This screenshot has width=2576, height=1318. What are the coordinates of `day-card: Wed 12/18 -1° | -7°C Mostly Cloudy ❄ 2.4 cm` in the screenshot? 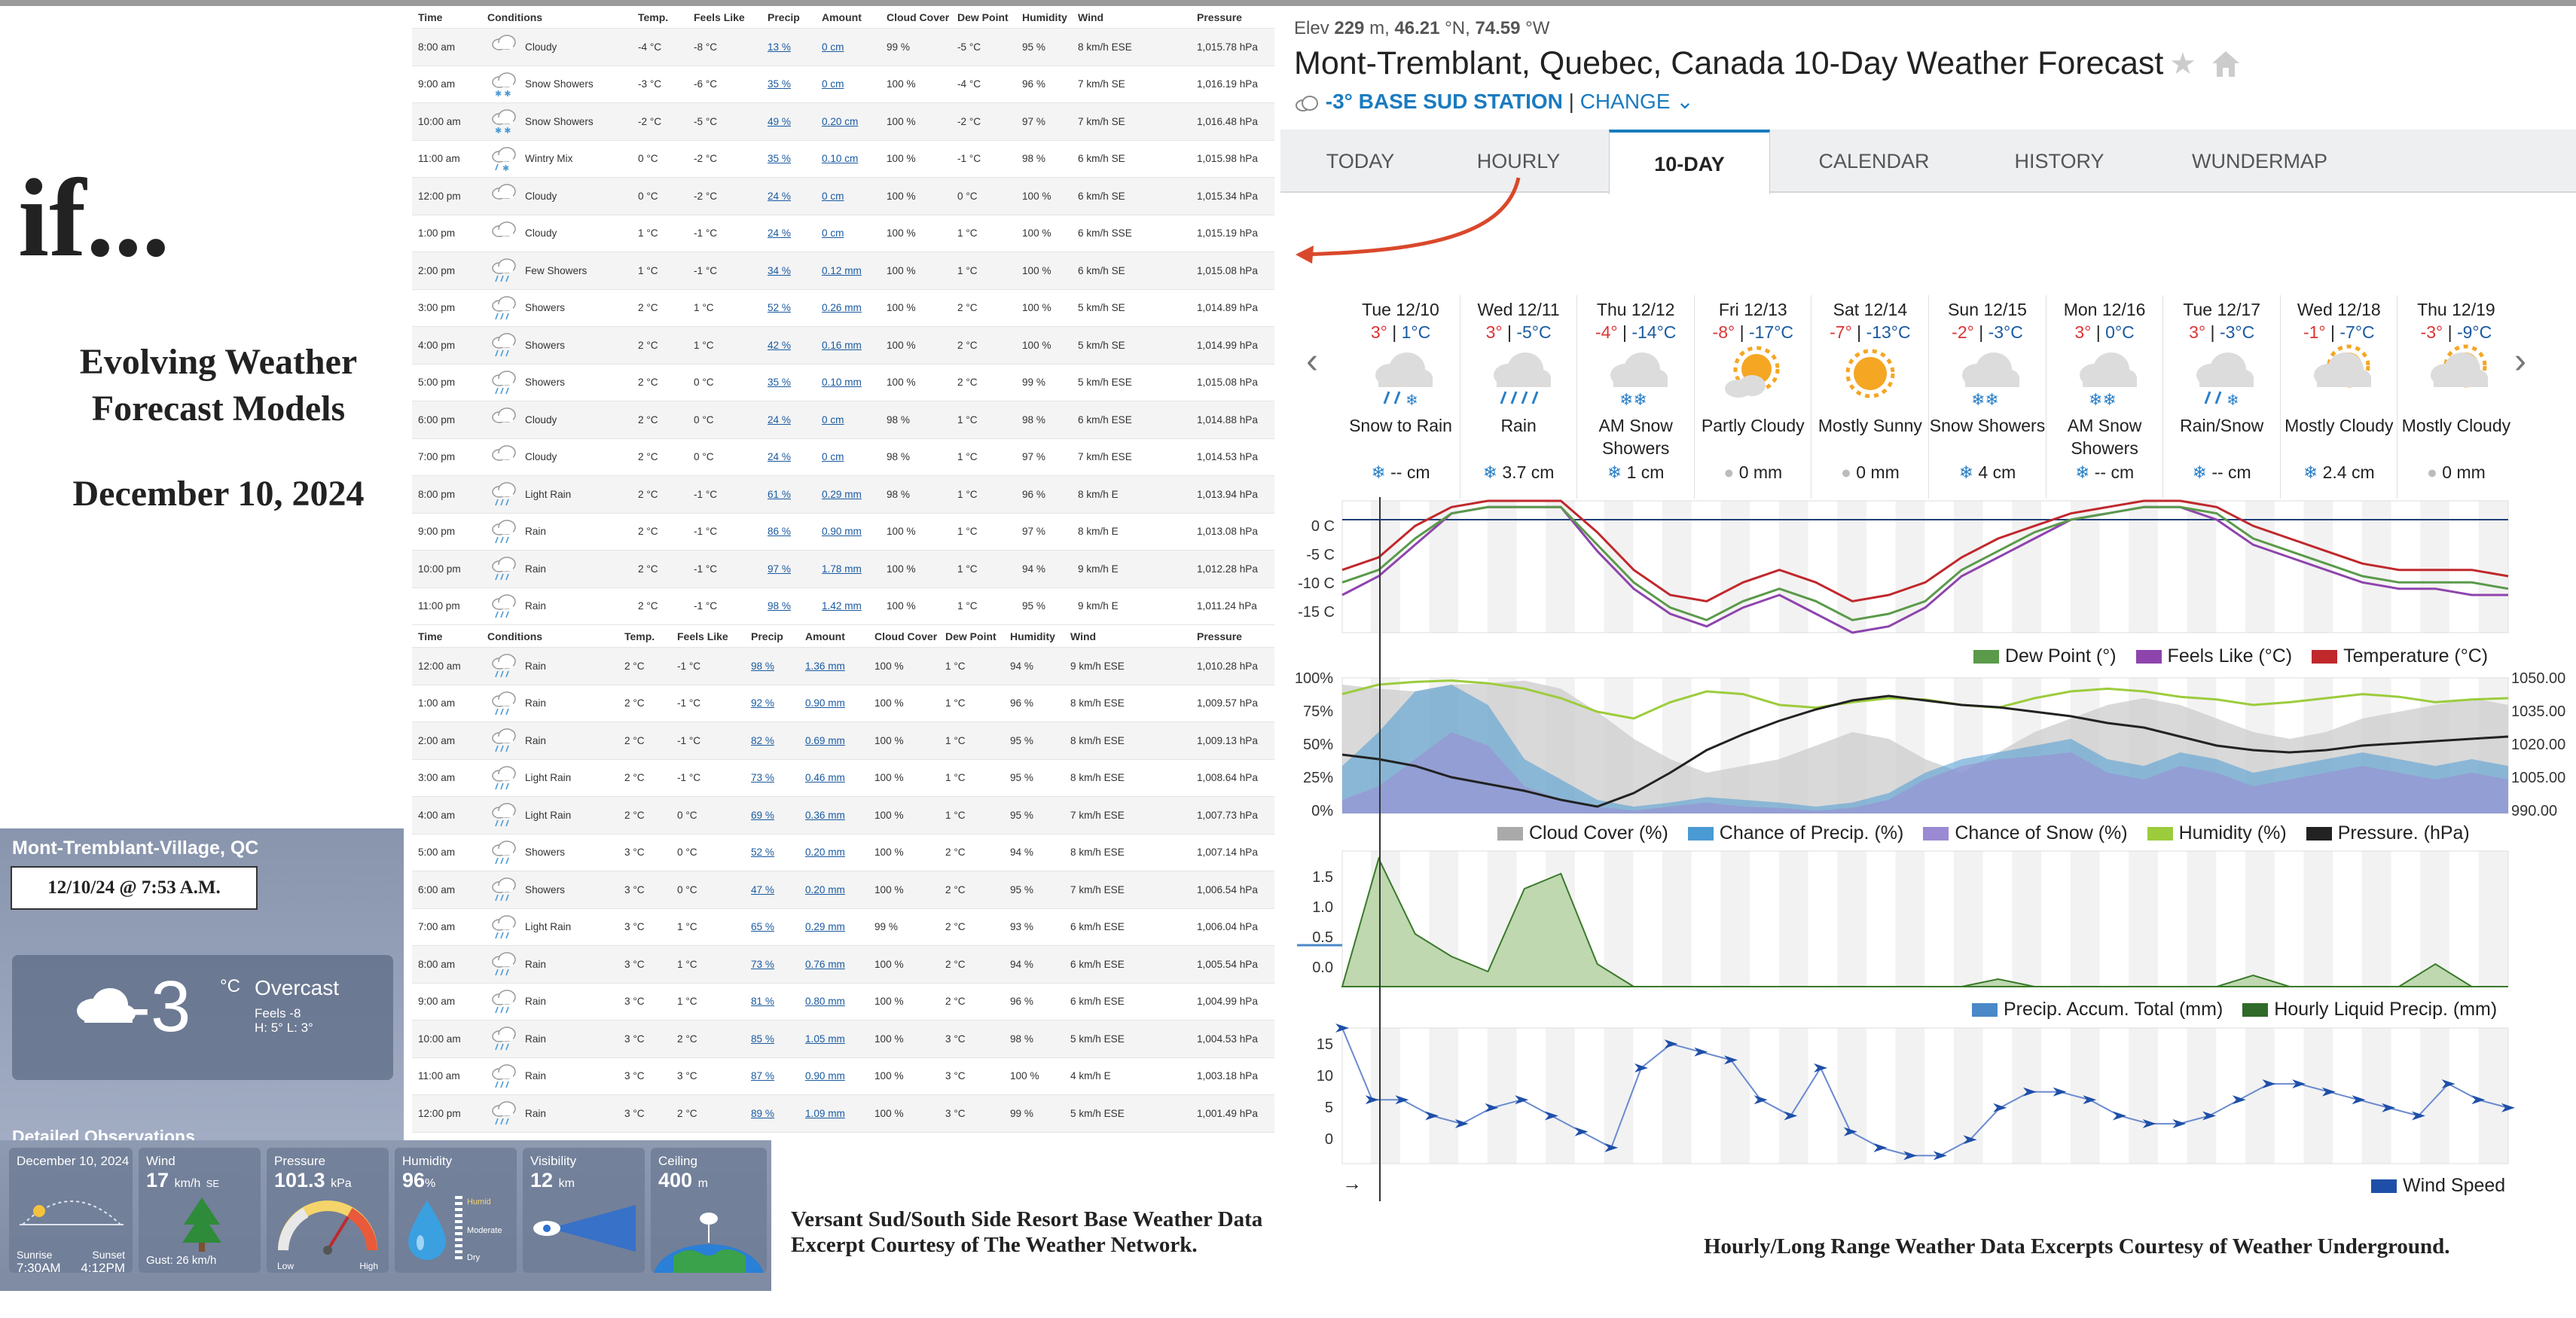 It's located at (2338, 397).